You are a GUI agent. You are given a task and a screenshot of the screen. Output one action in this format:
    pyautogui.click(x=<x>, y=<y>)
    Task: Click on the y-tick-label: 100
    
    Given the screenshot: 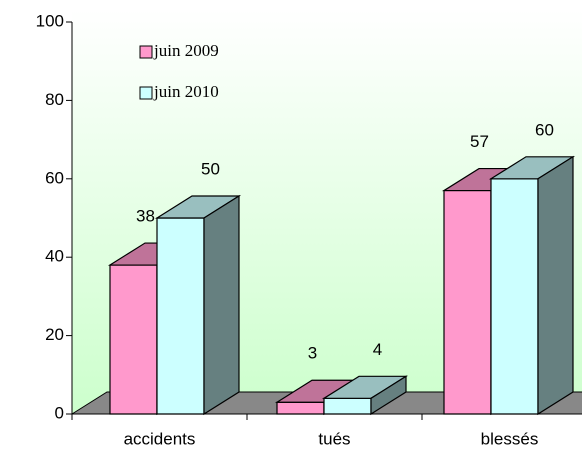 What is the action you would take?
    pyautogui.click(x=50, y=20)
    